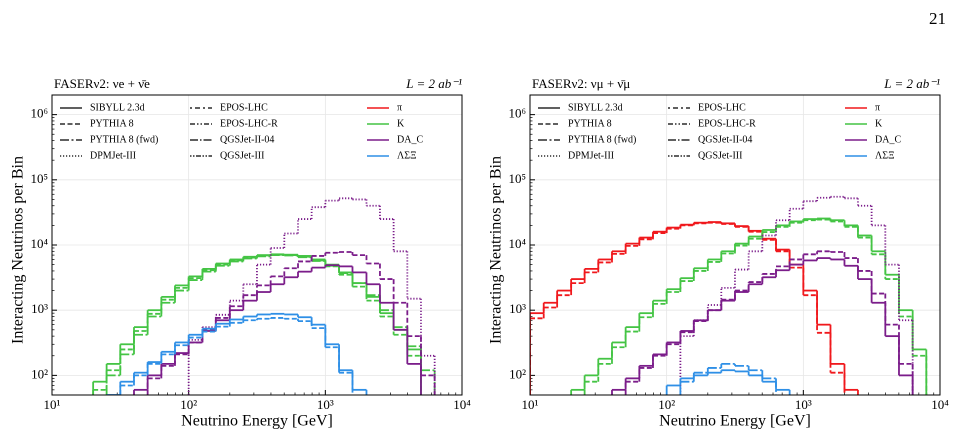 Image resolution: width=960 pixels, height=430 pixels. Describe the element at coordinates (102, 83) in the screenshot. I see `panel-title: FASERν2: νe + ν̄e` at that location.